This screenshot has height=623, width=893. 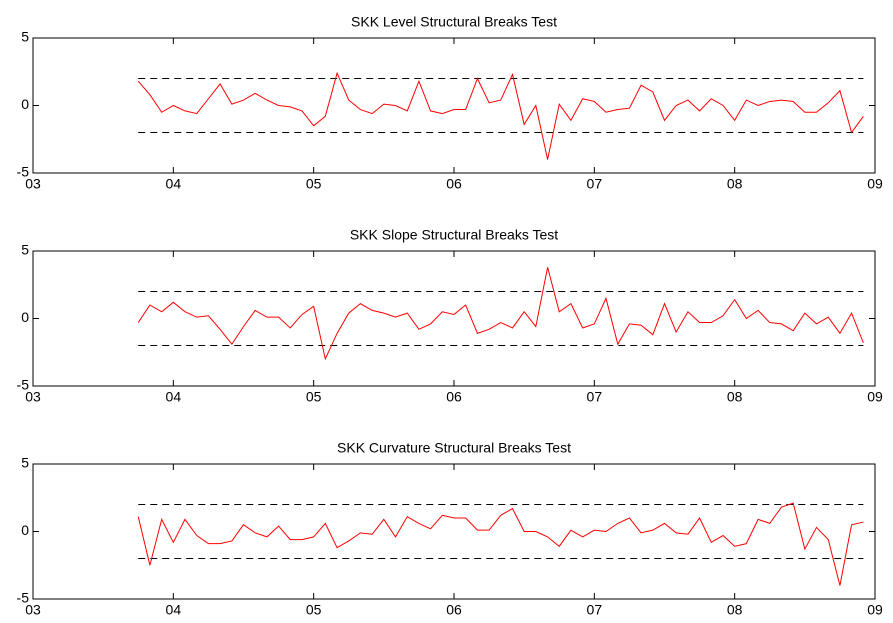 I want to click on chart-title: SKK Level Structural Breaks Test, so click(x=454, y=22).